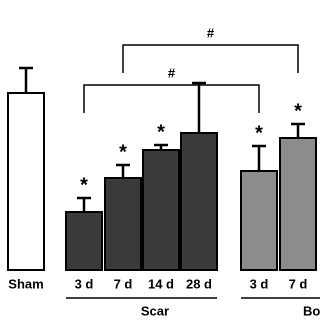  Describe the element at coordinates (25, 283) in the screenshot. I see `x-tick-label: Sham` at that location.